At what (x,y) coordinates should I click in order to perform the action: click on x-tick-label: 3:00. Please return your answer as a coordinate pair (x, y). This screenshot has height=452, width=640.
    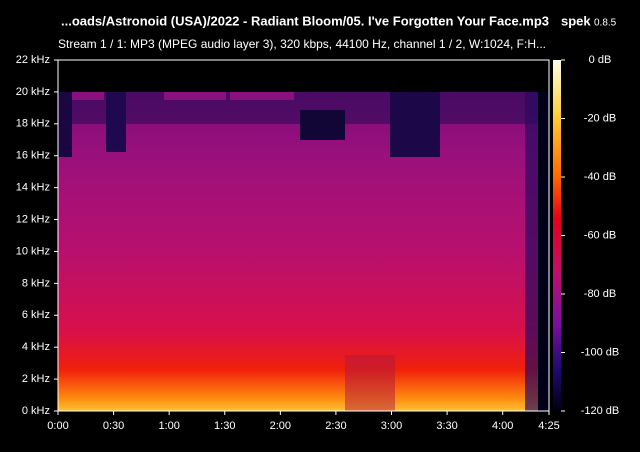
    Looking at the image, I should click on (391, 426).